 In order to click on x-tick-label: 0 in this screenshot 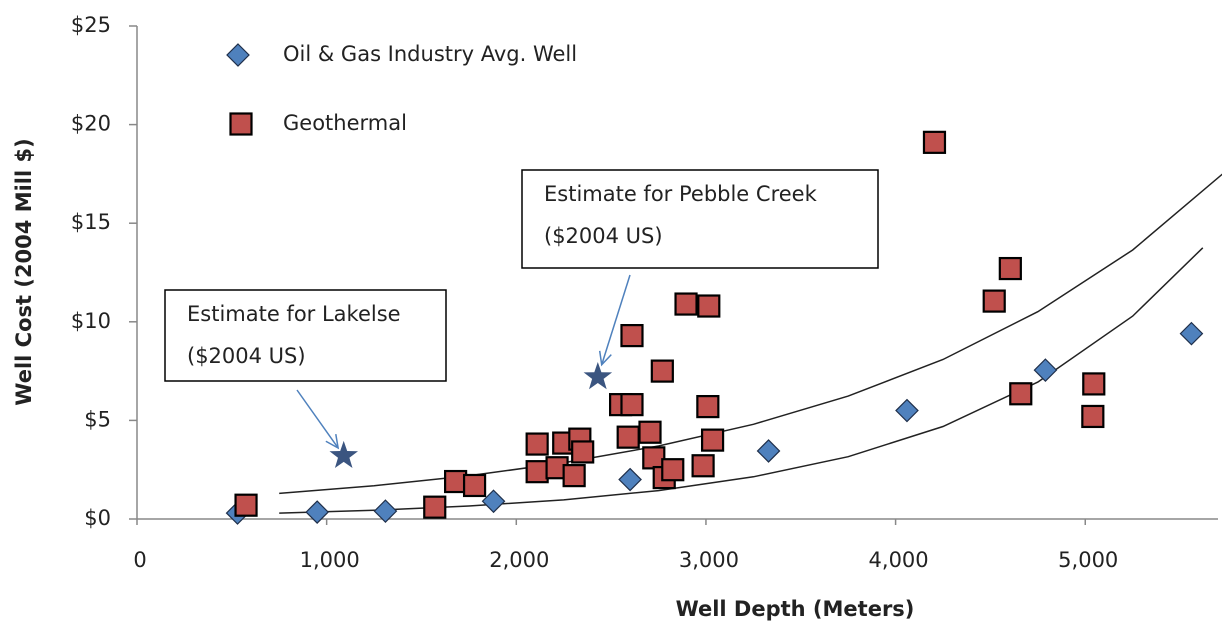, I will do `click(139, 560)`.